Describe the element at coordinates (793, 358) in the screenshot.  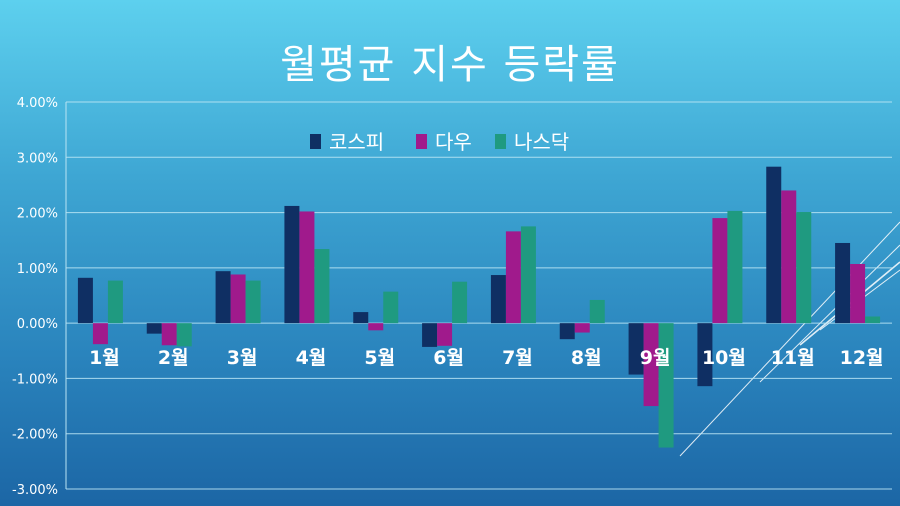
I see `category-label: 11월` at that location.